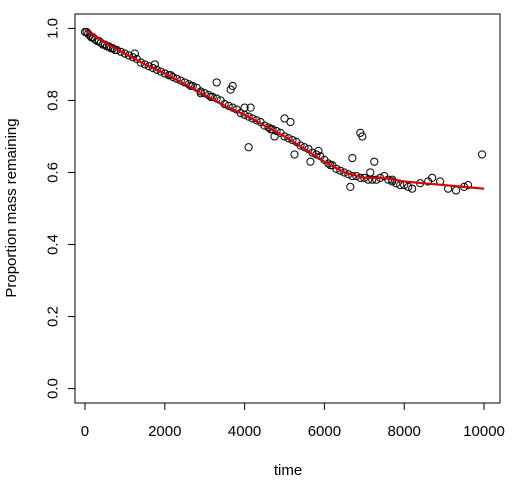 The width and height of the screenshot is (531, 496). Describe the element at coordinates (484, 431) in the screenshot. I see `x-tick-label: 10000` at that location.